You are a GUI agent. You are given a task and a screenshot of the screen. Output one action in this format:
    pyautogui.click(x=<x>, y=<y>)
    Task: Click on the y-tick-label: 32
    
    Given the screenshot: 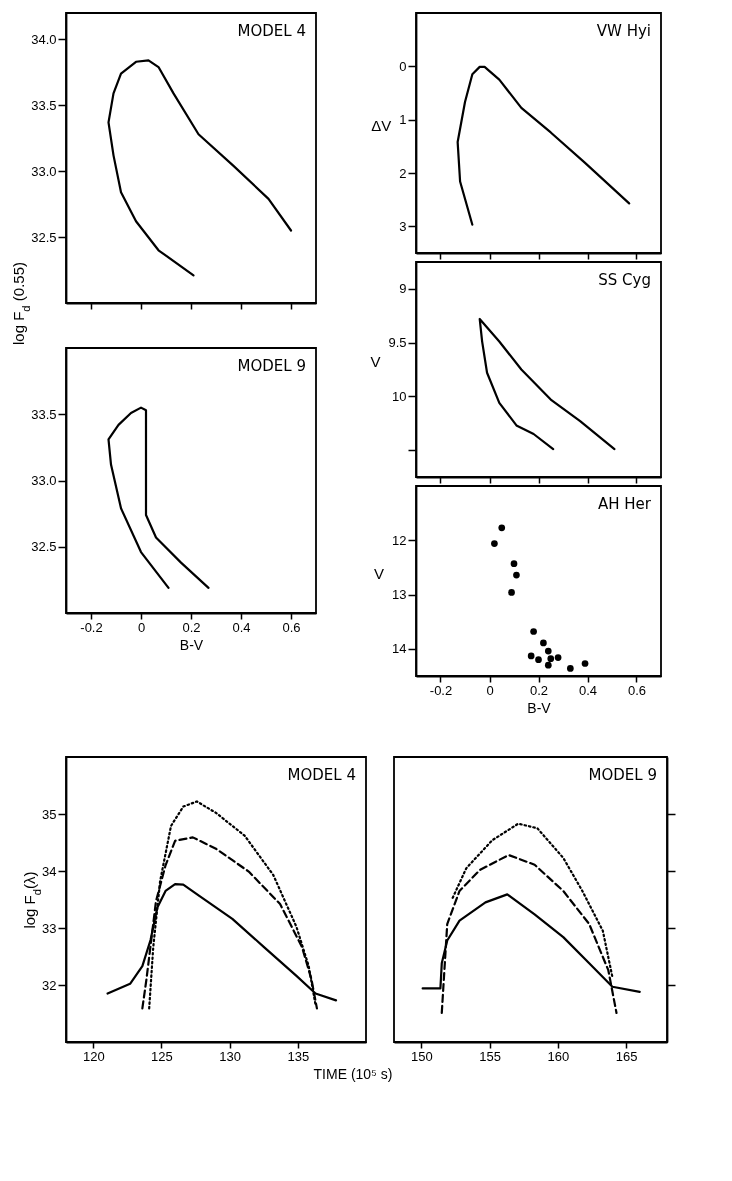 What is the action you would take?
    pyautogui.click(x=49, y=985)
    